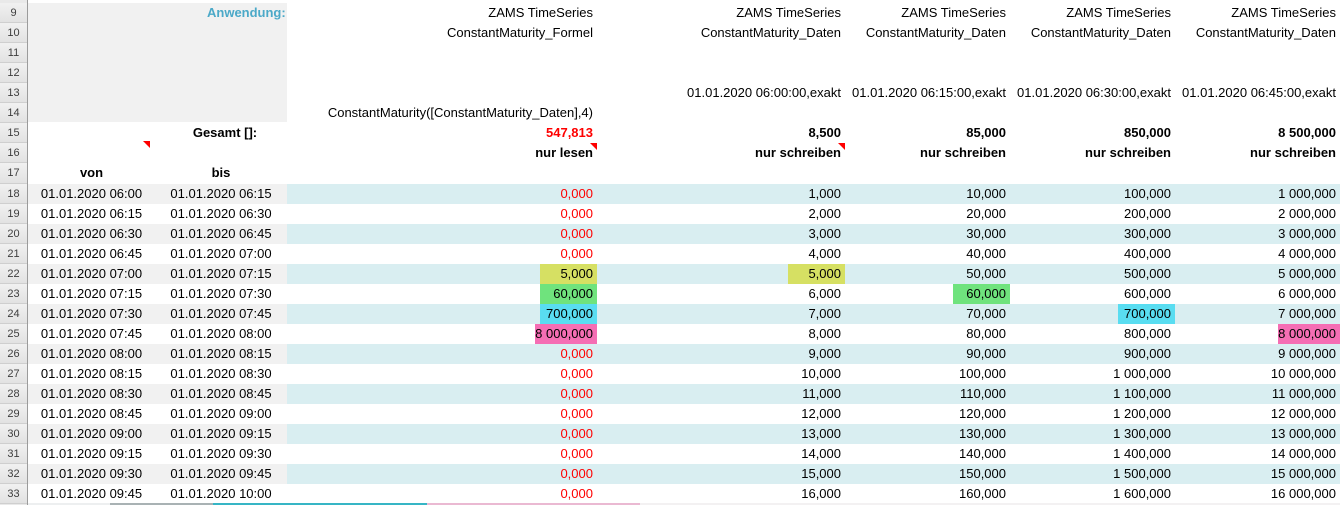 The width and height of the screenshot is (1340, 505). What do you see at coordinates (1265, 32) in the screenshot?
I see `col-header-daten4-series: ConstantMaturity_Daten` at bounding box center [1265, 32].